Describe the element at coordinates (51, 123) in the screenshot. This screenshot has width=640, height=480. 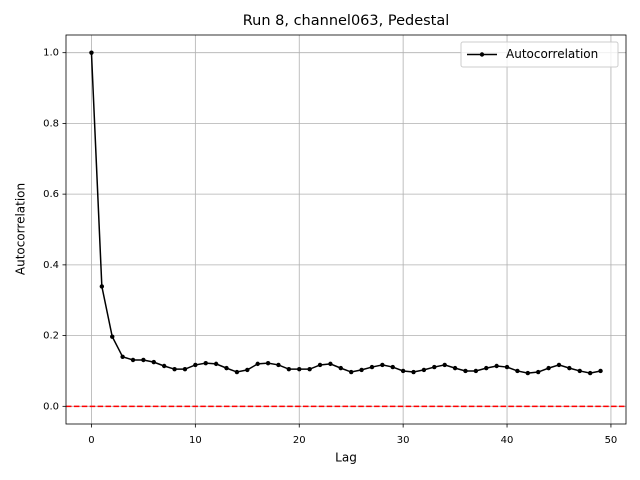
I see `y-tick-label: 0.8` at that location.